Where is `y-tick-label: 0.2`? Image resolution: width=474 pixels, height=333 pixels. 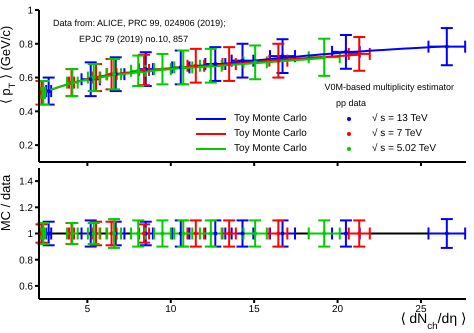
y-tick-label: 0.2 is located at coordinates (26, 146).